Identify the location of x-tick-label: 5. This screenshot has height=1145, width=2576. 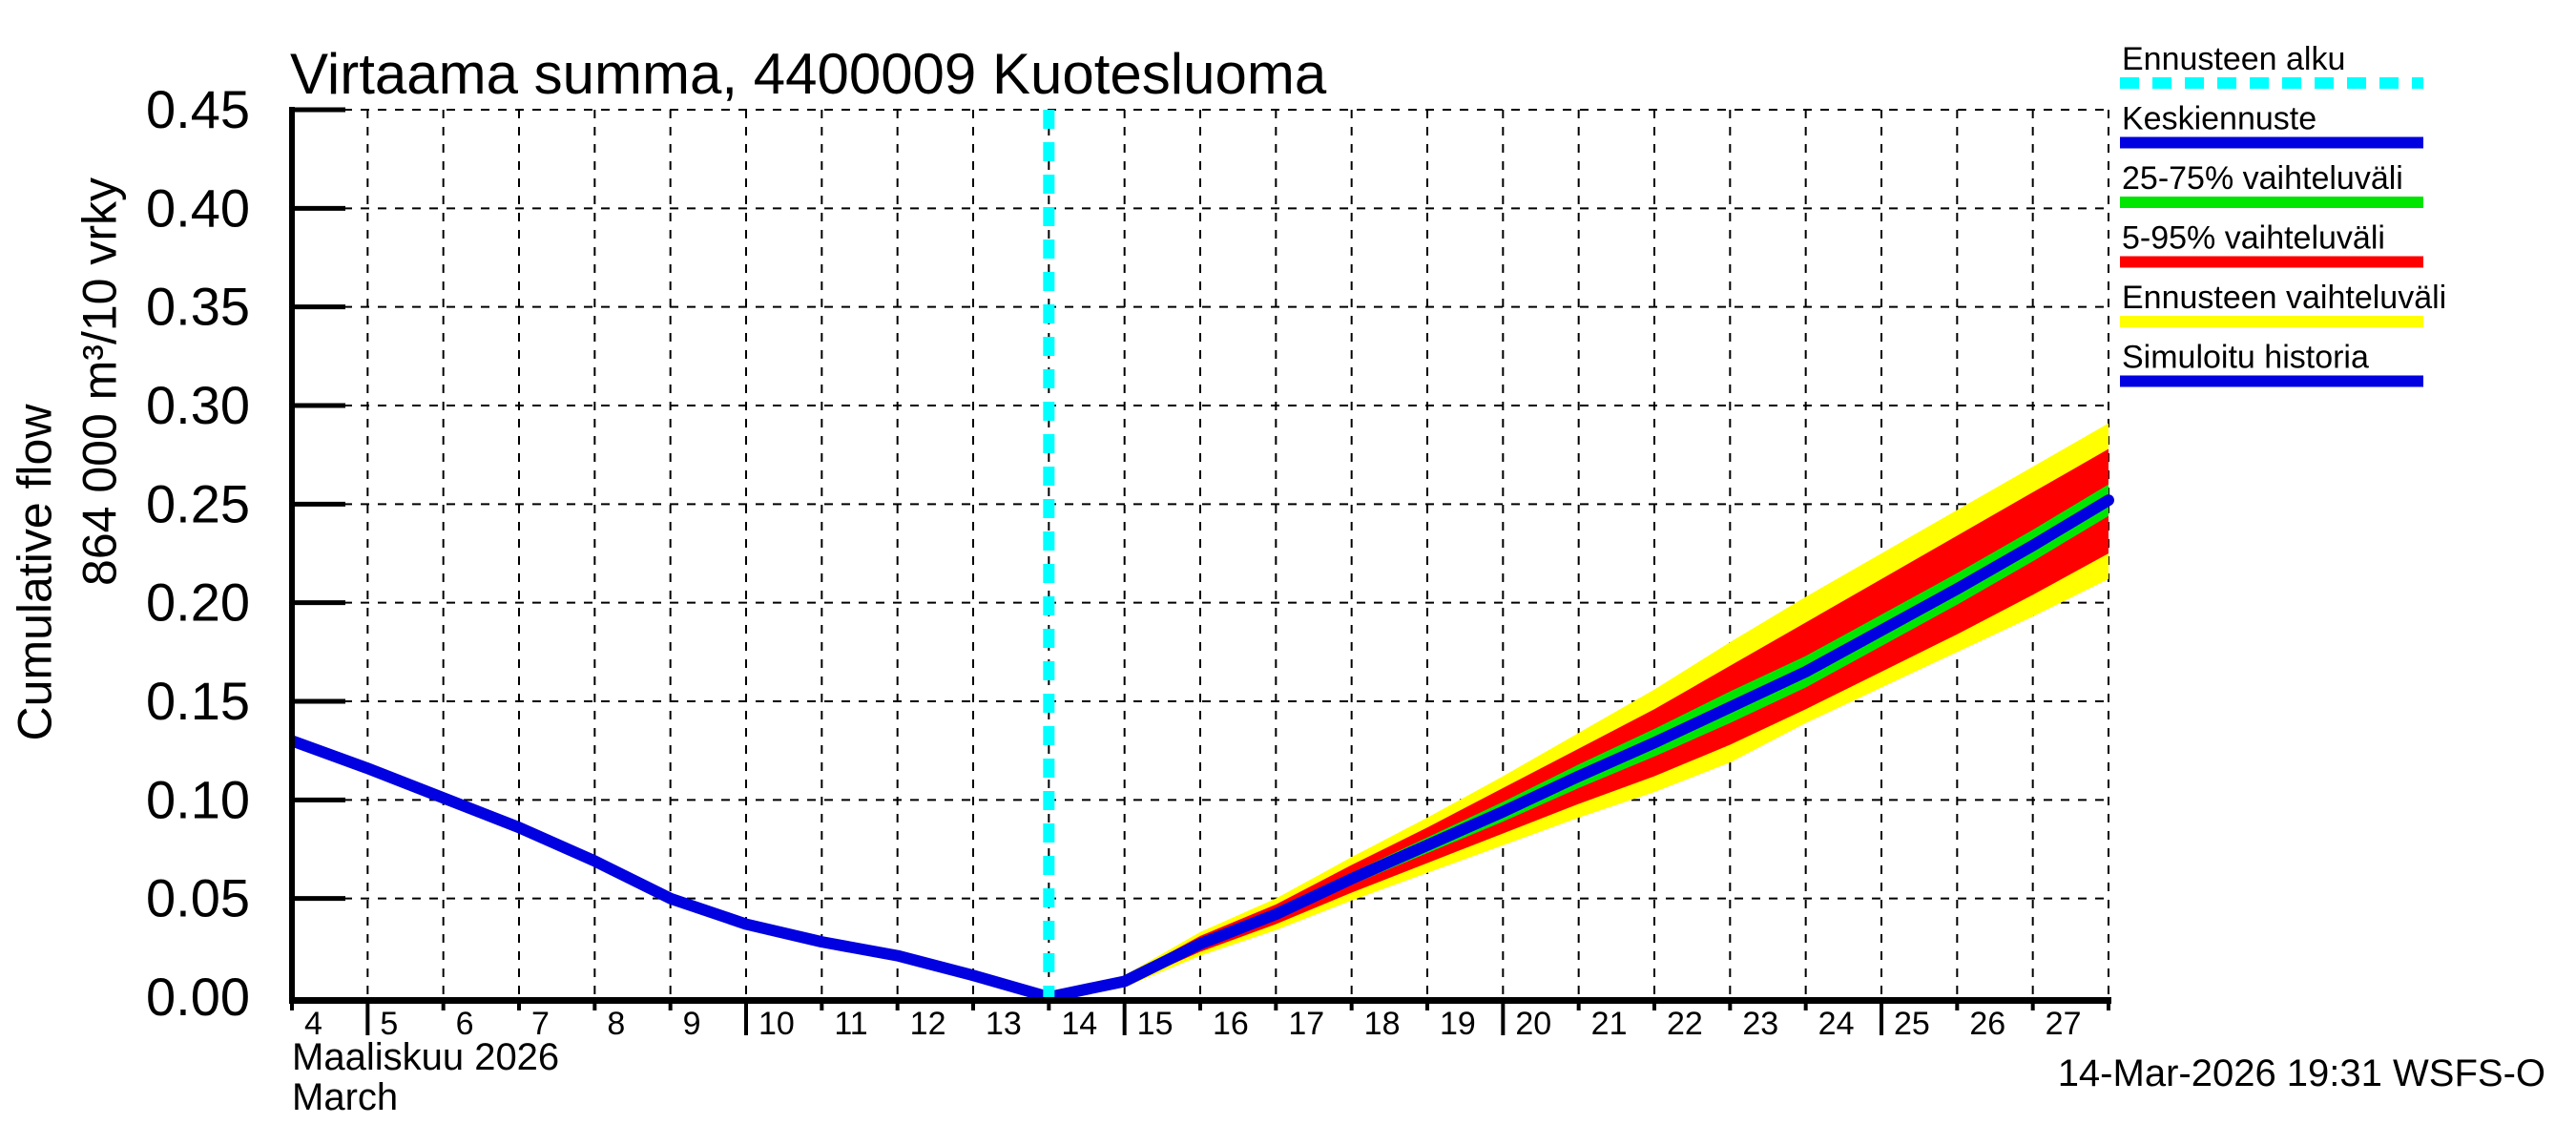
(389, 1024).